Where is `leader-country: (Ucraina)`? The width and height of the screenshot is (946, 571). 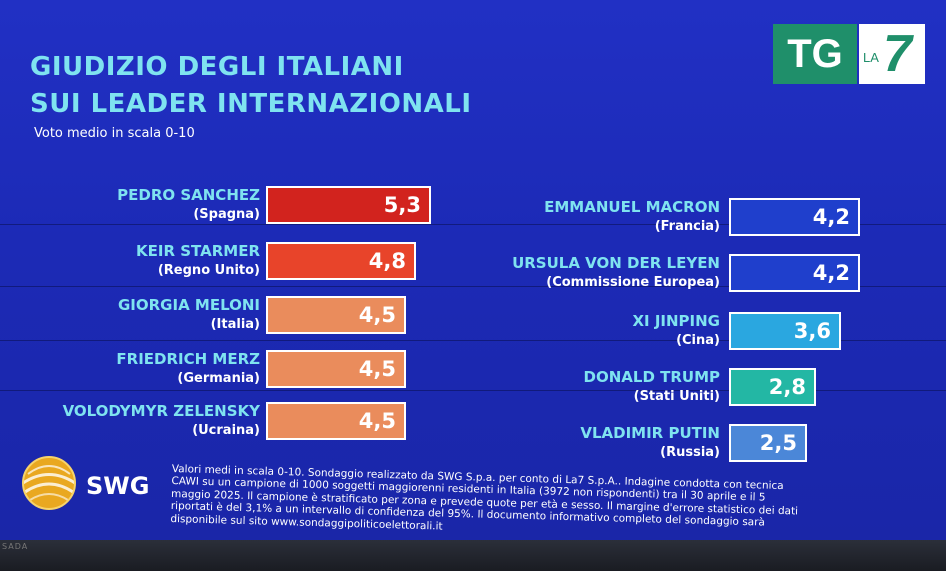 leader-country: (Ucraina) is located at coordinates (226, 430).